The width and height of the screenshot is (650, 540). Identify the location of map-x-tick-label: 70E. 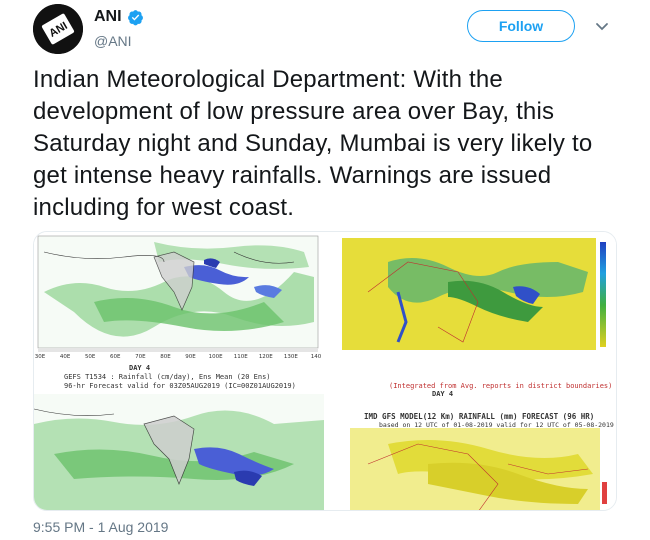
(140, 357).